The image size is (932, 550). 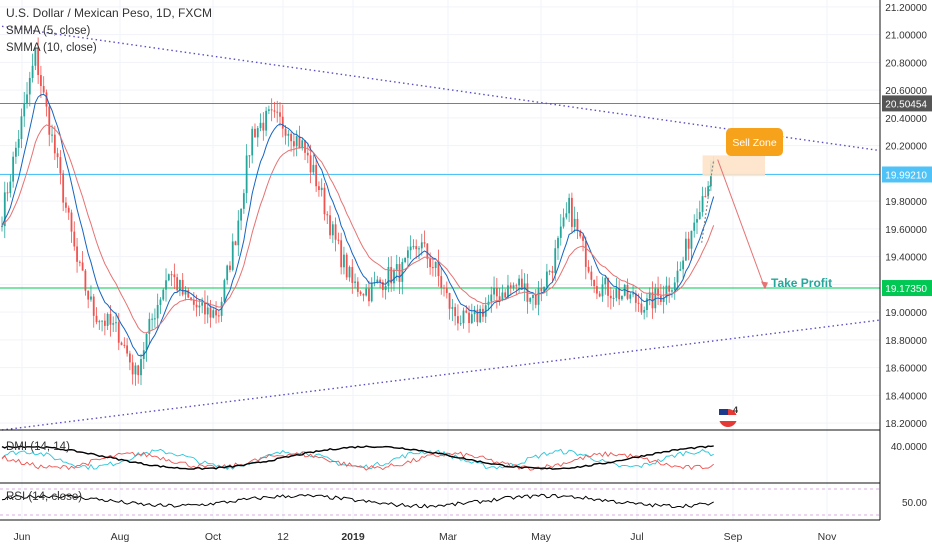 What do you see at coordinates (906, 313) in the screenshot?
I see `y-tick-label: 19.00000` at bounding box center [906, 313].